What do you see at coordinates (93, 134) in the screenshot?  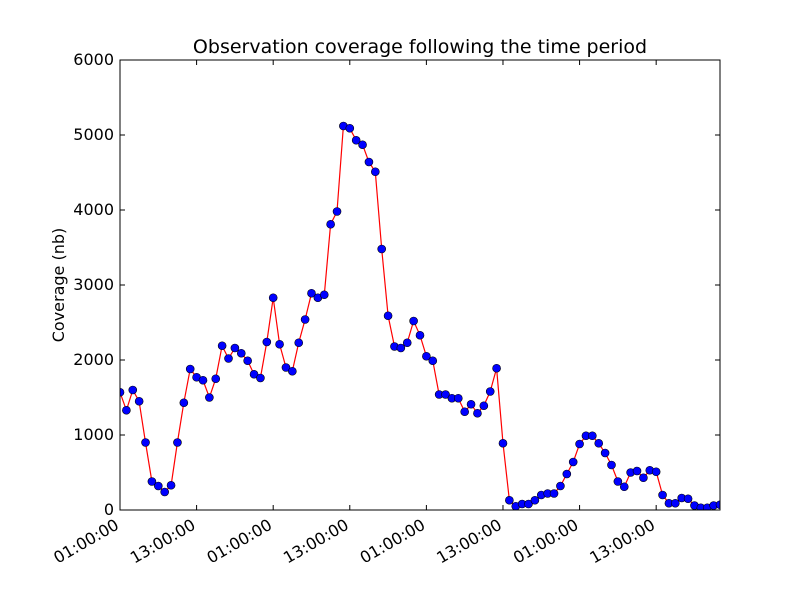 I see `y-tick-label: 5000` at bounding box center [93, 134].